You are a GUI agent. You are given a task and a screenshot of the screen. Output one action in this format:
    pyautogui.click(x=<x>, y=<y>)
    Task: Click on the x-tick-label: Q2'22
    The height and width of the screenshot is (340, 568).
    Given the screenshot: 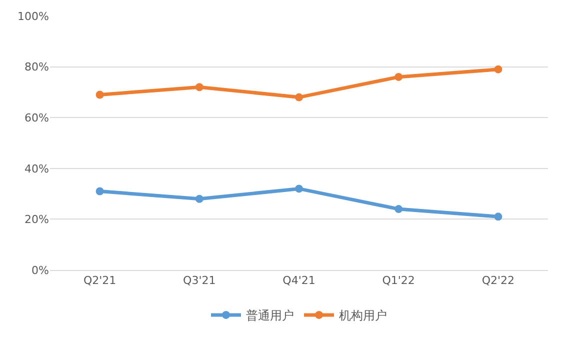 What is the action you would take?
    pyautogui.click(x=498, y=281)
    